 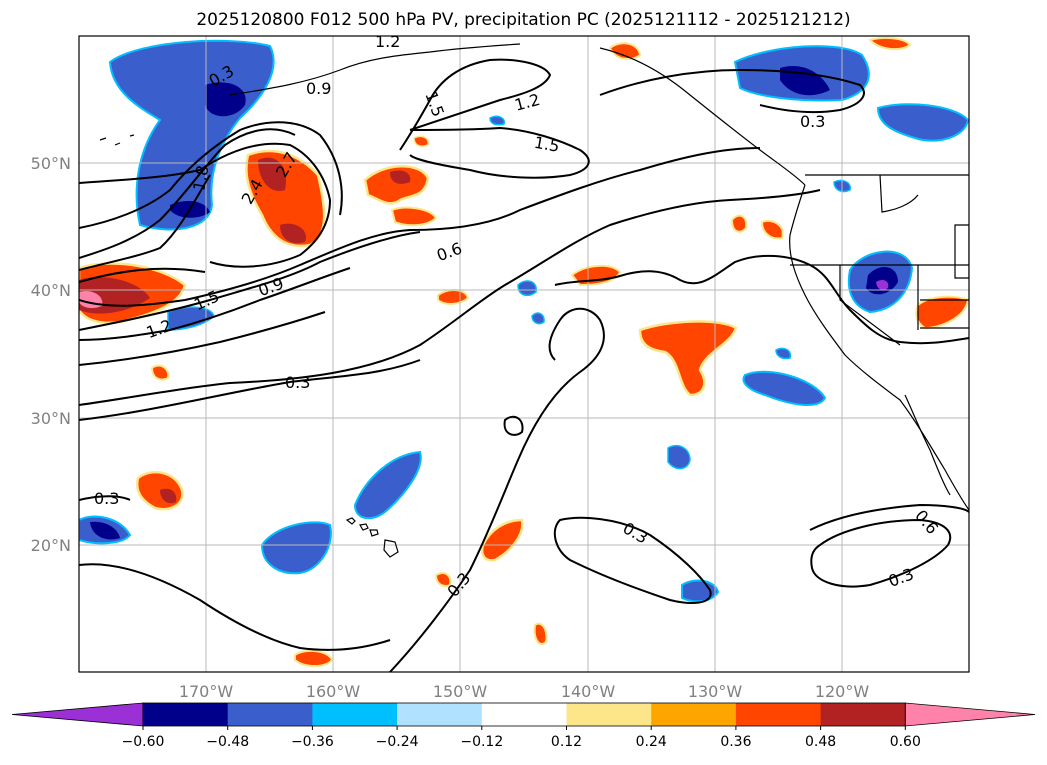 What do you see at coordinates (225, 99) in the screenshot?
I see `neg-patch-aleutian-core` at bounding box center [225, 99].